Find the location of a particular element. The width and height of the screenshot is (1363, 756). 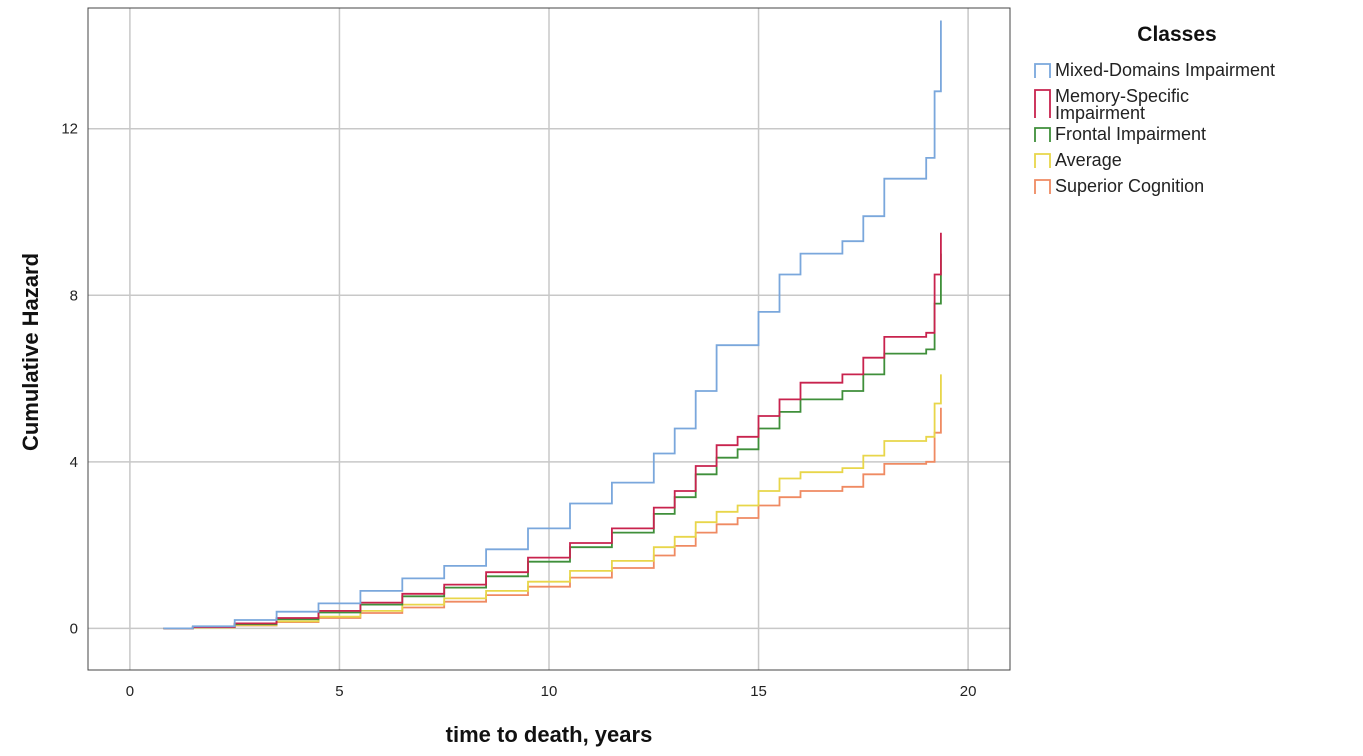

legend-title: Classes is located at coordinates (1176, 34).